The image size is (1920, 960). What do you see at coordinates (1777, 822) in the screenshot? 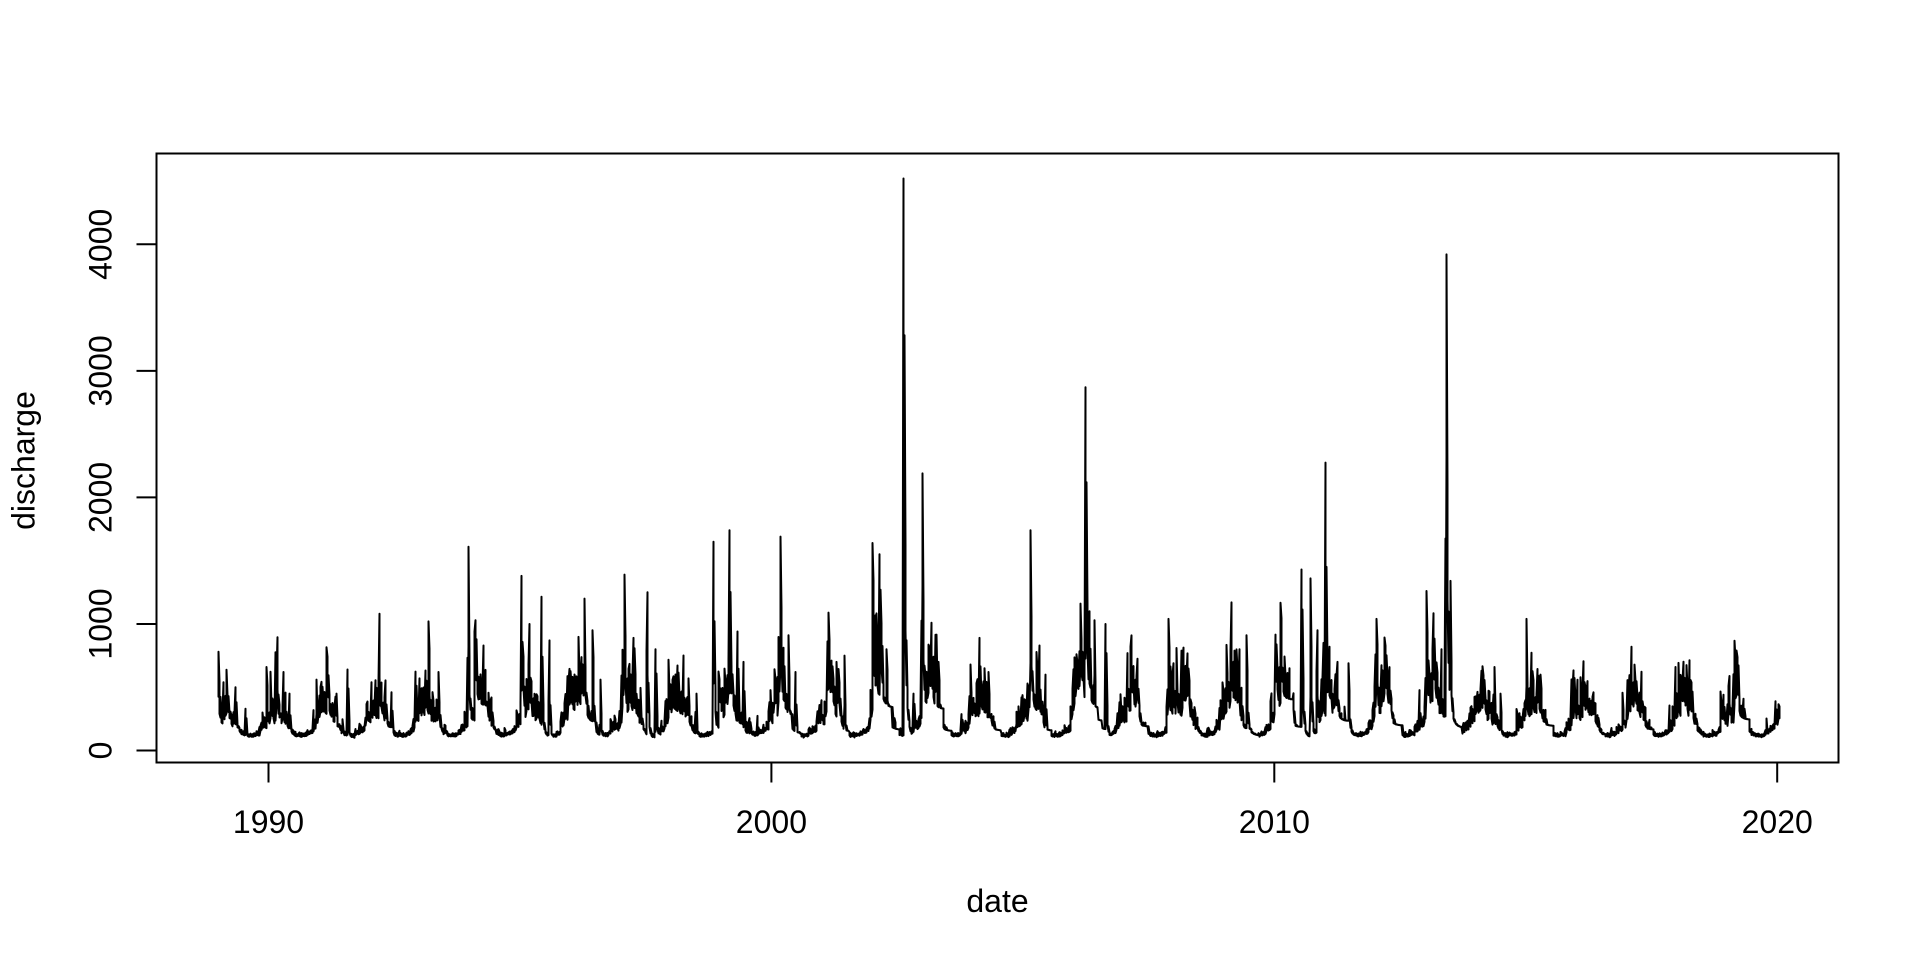
I see `svg-text: 2020` at bounding box center [1777, 822].